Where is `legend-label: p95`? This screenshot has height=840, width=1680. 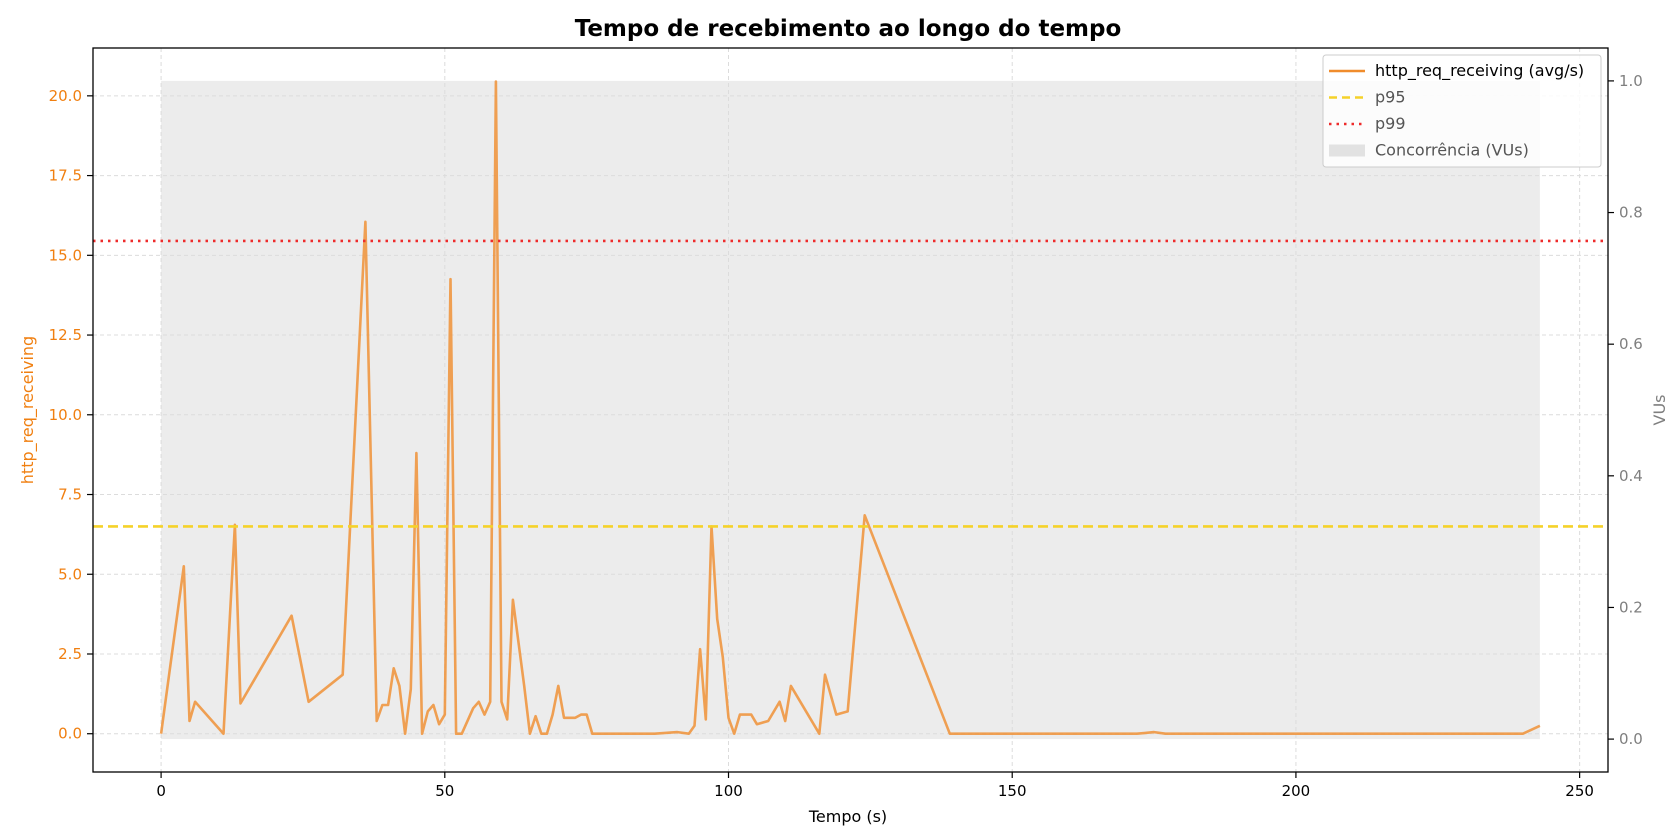 legend-label: p95 is located at coordinates (1390, 97).